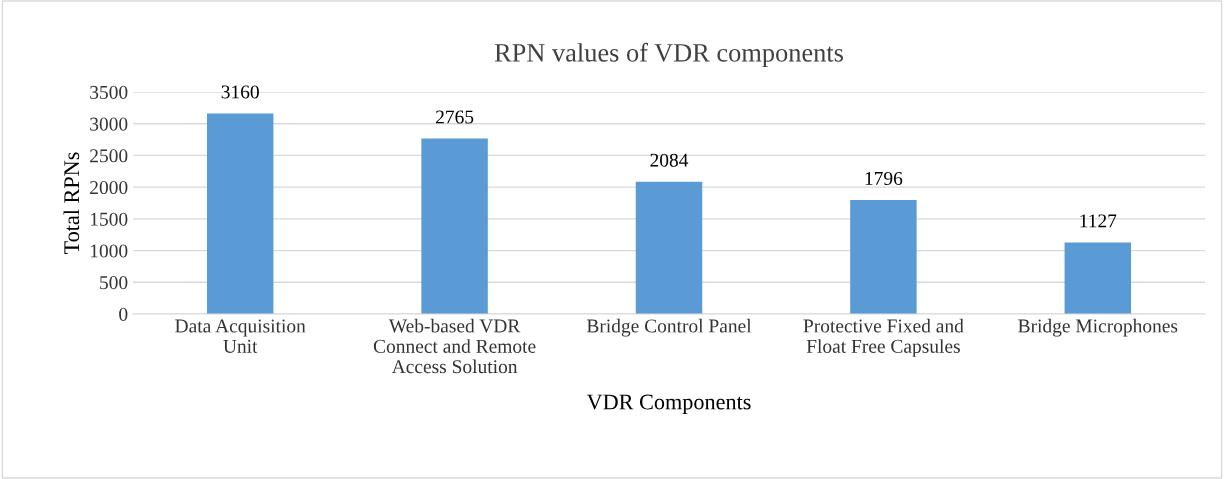 The image size is (1224, 479). Describe the element at coordinates (109, 187) in the screenshot. I see `y-tick-label: 2000` at that location.